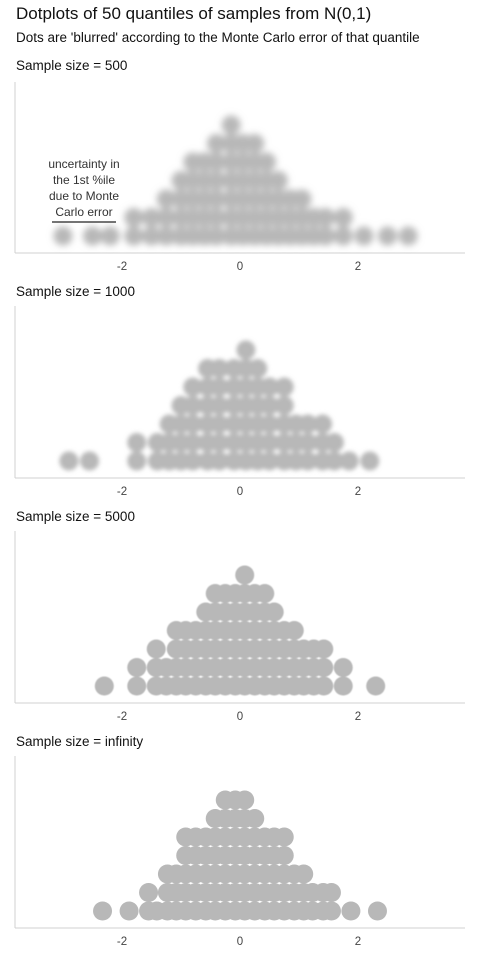 The height and width of the screenshot is (960, 480). What do you see at coordinates (80, 741) in the screenshot?
I see `panel-title-infinity: Sample size = infinity` at bounding box center [80, 741].